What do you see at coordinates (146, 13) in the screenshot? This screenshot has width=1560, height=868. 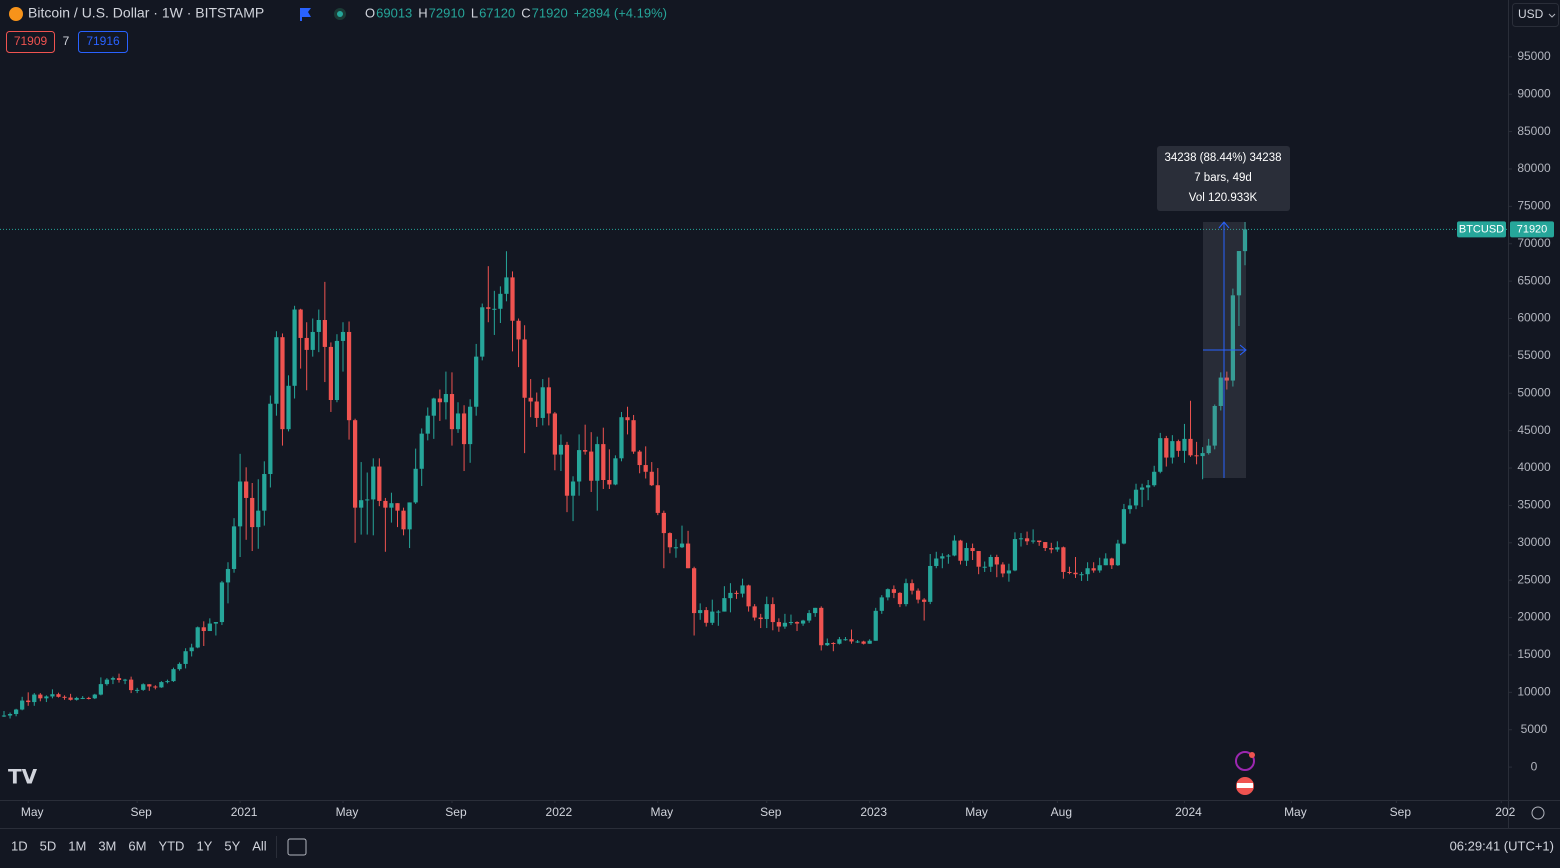 I see `chart-title: Bitcoin / U.S. Dollar · 1W · BITSTAMP` at bounding box center [146, 13].